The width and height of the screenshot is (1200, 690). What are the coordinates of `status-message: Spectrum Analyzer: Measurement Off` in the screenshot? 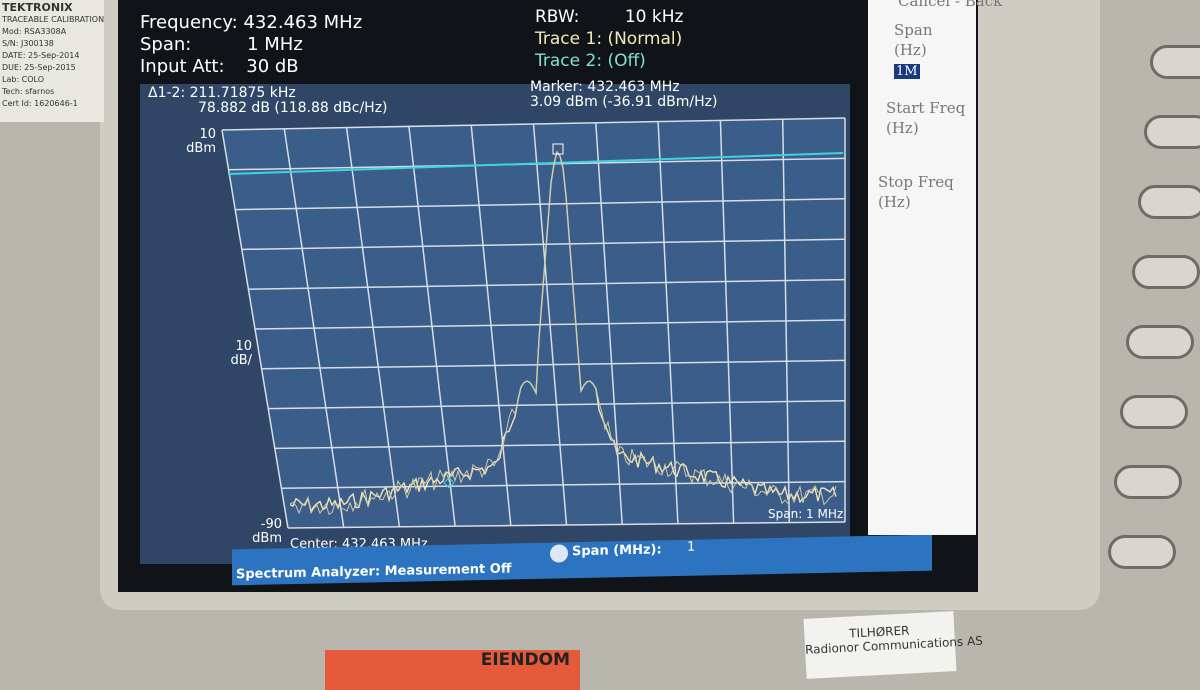 It's located at (374, 572).